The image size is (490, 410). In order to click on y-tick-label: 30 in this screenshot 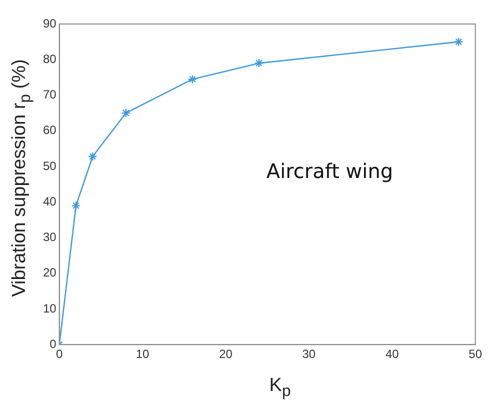, I will do `click(49, 237)`.